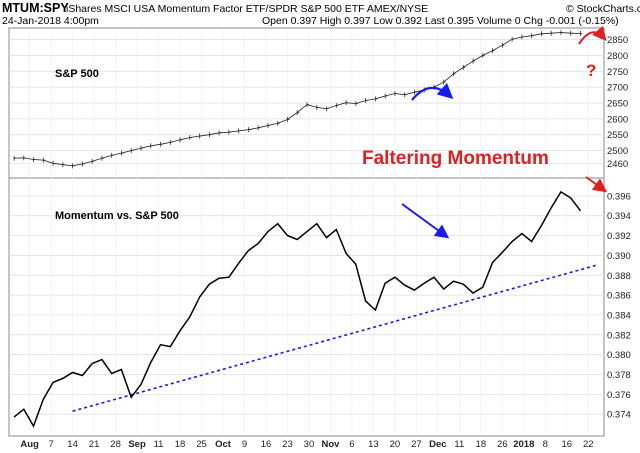 The image size is (640, 453). I want to click on x-tick-label: 23, so click(287, 444).